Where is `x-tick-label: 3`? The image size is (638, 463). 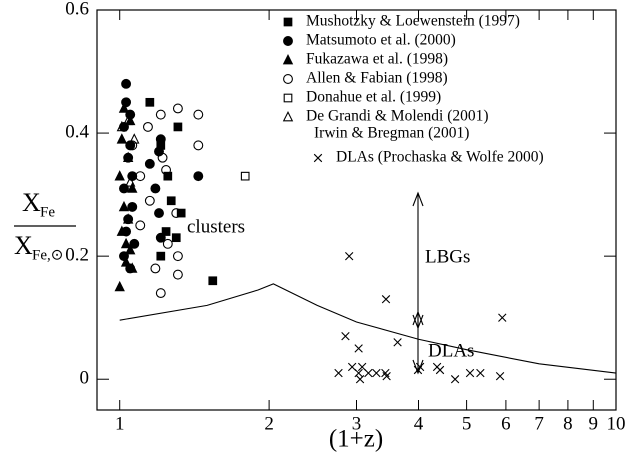 x-tick-label: 3 is located at coordinates (357, 423).